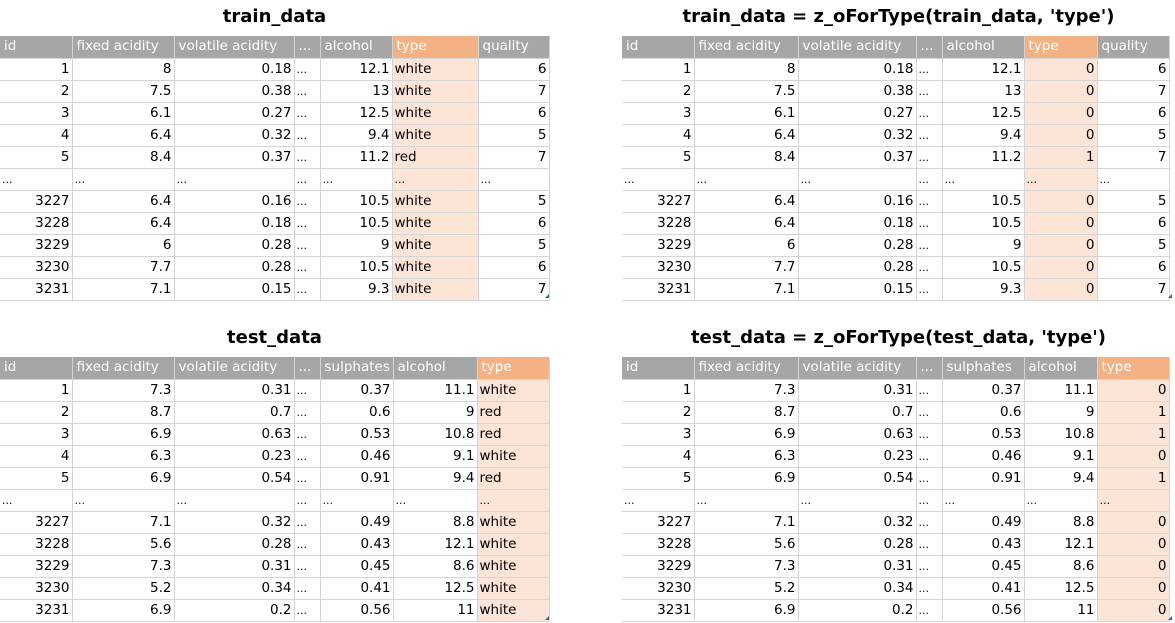 This screenshot has height=623, width=1175. I want to click on table-cell: 5.2, so click(123, 588).